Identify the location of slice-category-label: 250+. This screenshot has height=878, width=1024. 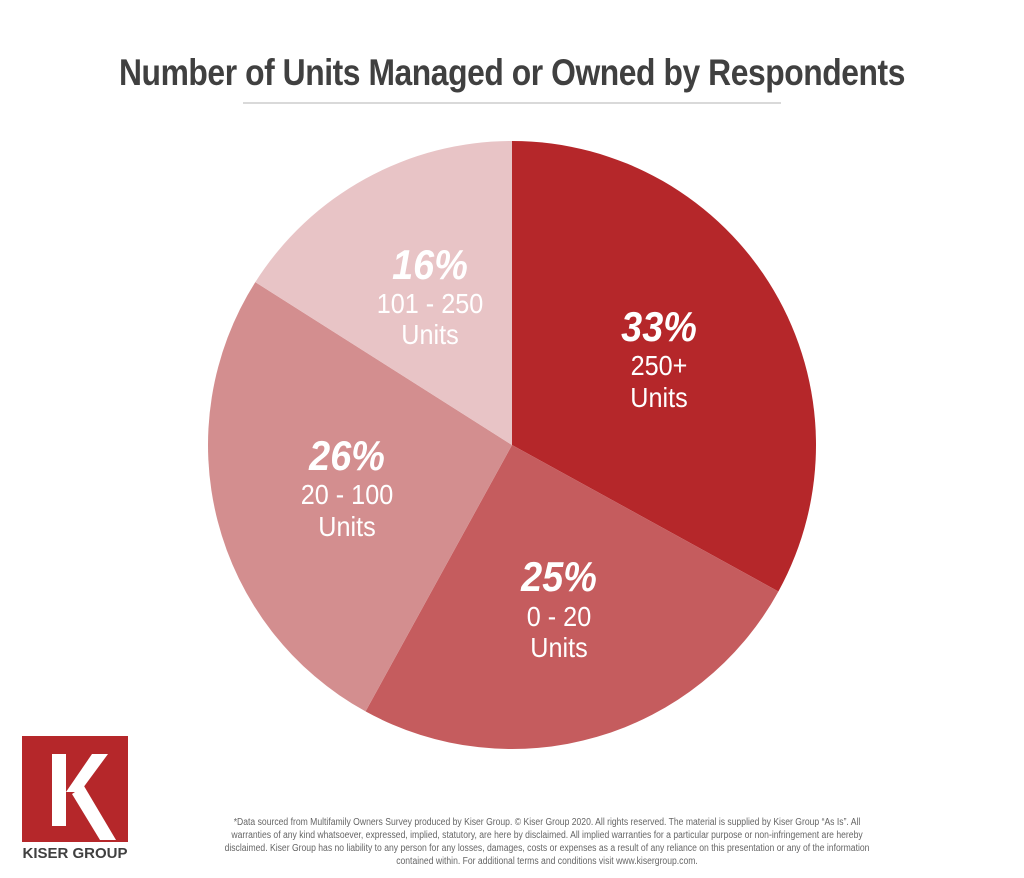
(658, 366).